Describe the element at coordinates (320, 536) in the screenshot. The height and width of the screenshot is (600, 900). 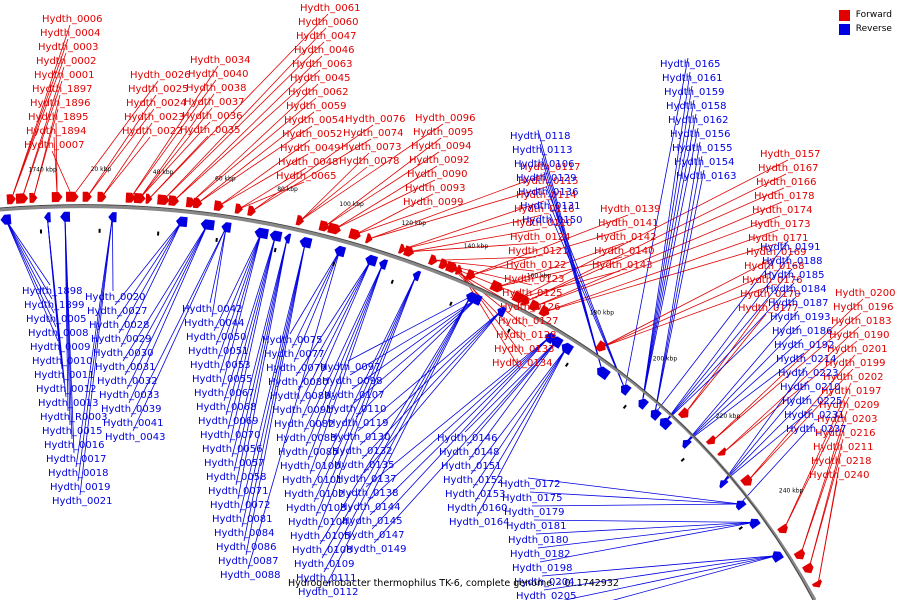
I see `gene-label: Hydth_0105` at that location.